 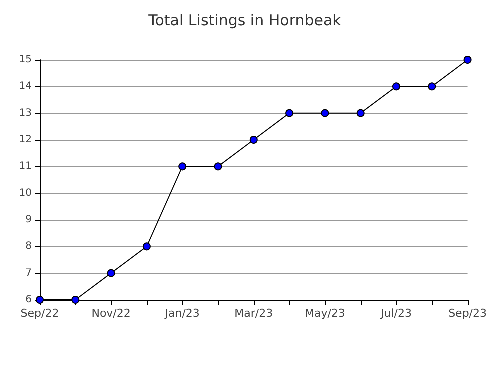 What do you see at coordinates (25, 86) in the screenshot?
I see `y-tick-label: 14` at bounding box center [25, 86].